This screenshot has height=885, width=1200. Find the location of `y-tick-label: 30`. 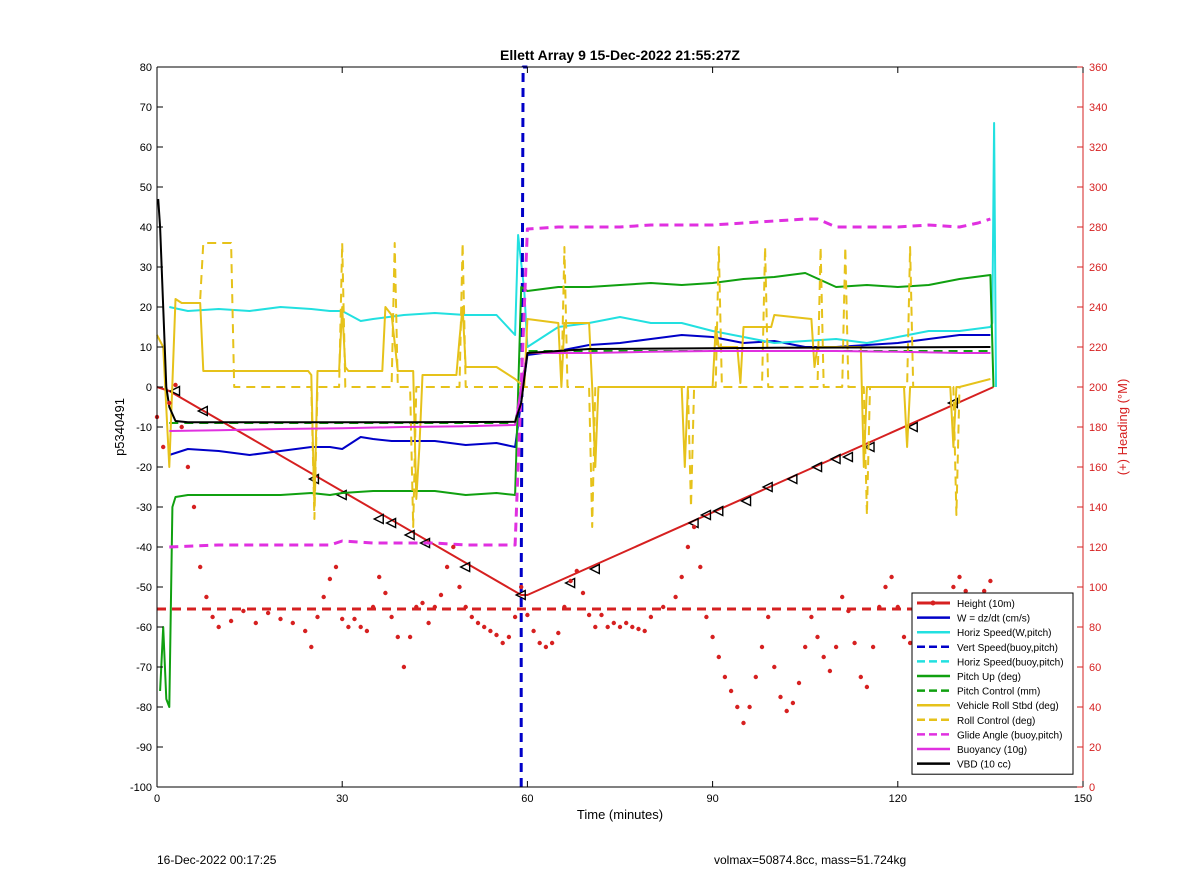

y-tick-label: 30 is located at coordinates (146, 268).